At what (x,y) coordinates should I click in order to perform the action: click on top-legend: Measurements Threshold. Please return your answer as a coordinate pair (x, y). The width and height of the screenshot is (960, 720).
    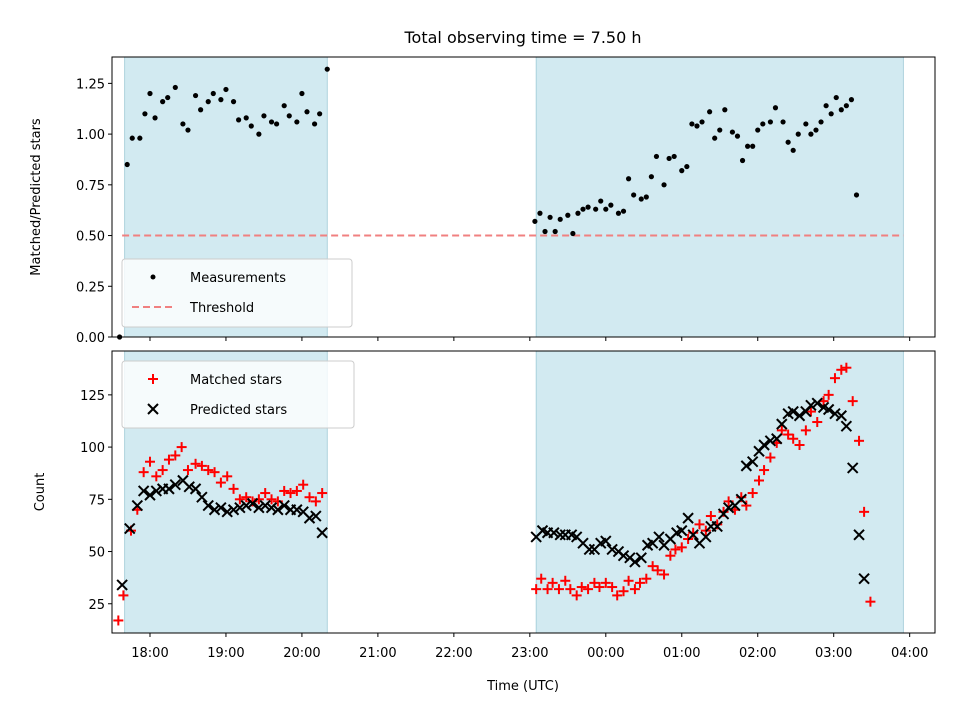
    Looking at the image, I should click on (237, 293).